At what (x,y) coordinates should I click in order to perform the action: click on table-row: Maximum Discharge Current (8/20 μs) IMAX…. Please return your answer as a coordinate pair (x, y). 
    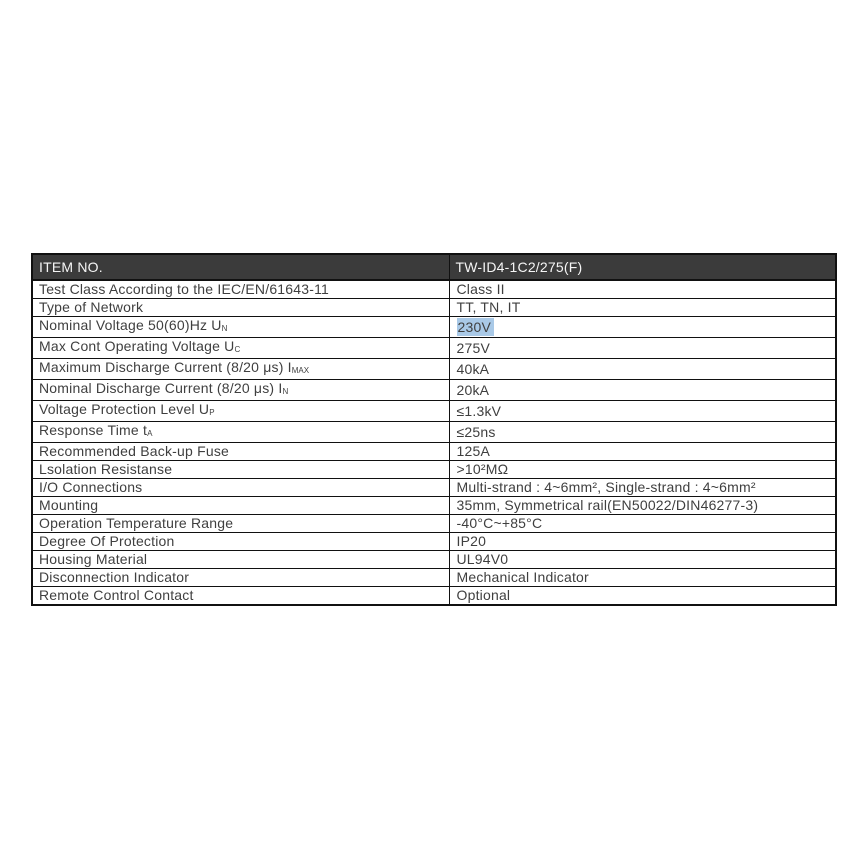
    Looking at the image, I should click on (434, 369).